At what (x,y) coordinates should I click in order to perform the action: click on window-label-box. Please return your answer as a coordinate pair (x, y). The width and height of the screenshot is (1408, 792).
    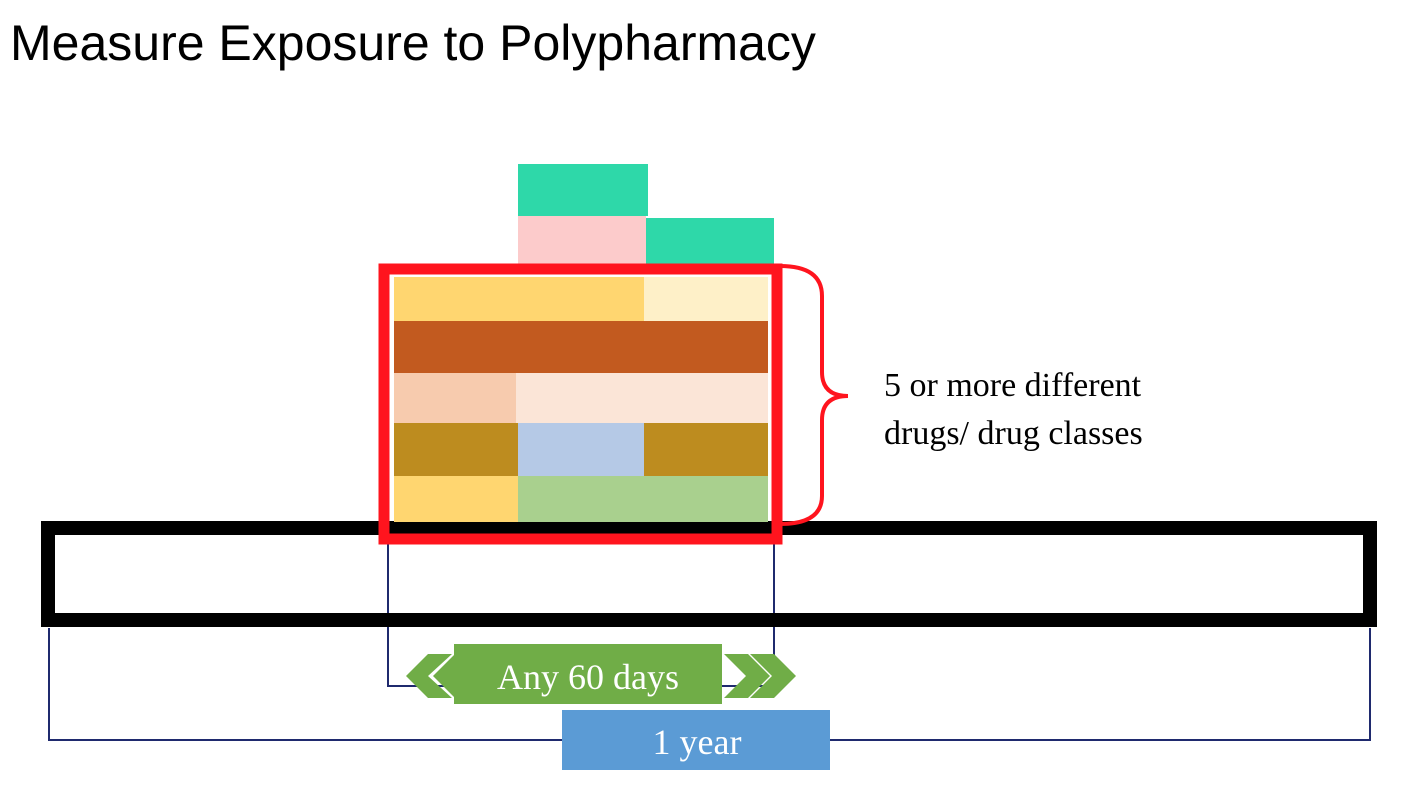
    Looking at the image, I should click on (588, 674).